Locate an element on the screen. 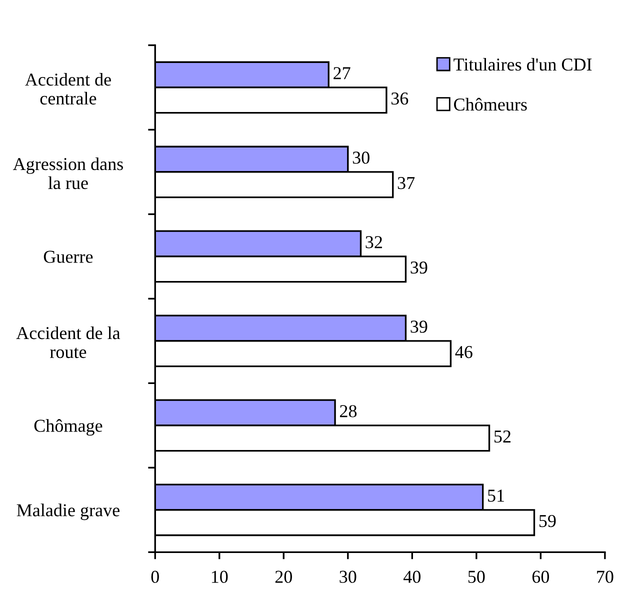 This screenshot has width=623, height=595. x-tick-label: 70 is located at coordinates (605, 576).